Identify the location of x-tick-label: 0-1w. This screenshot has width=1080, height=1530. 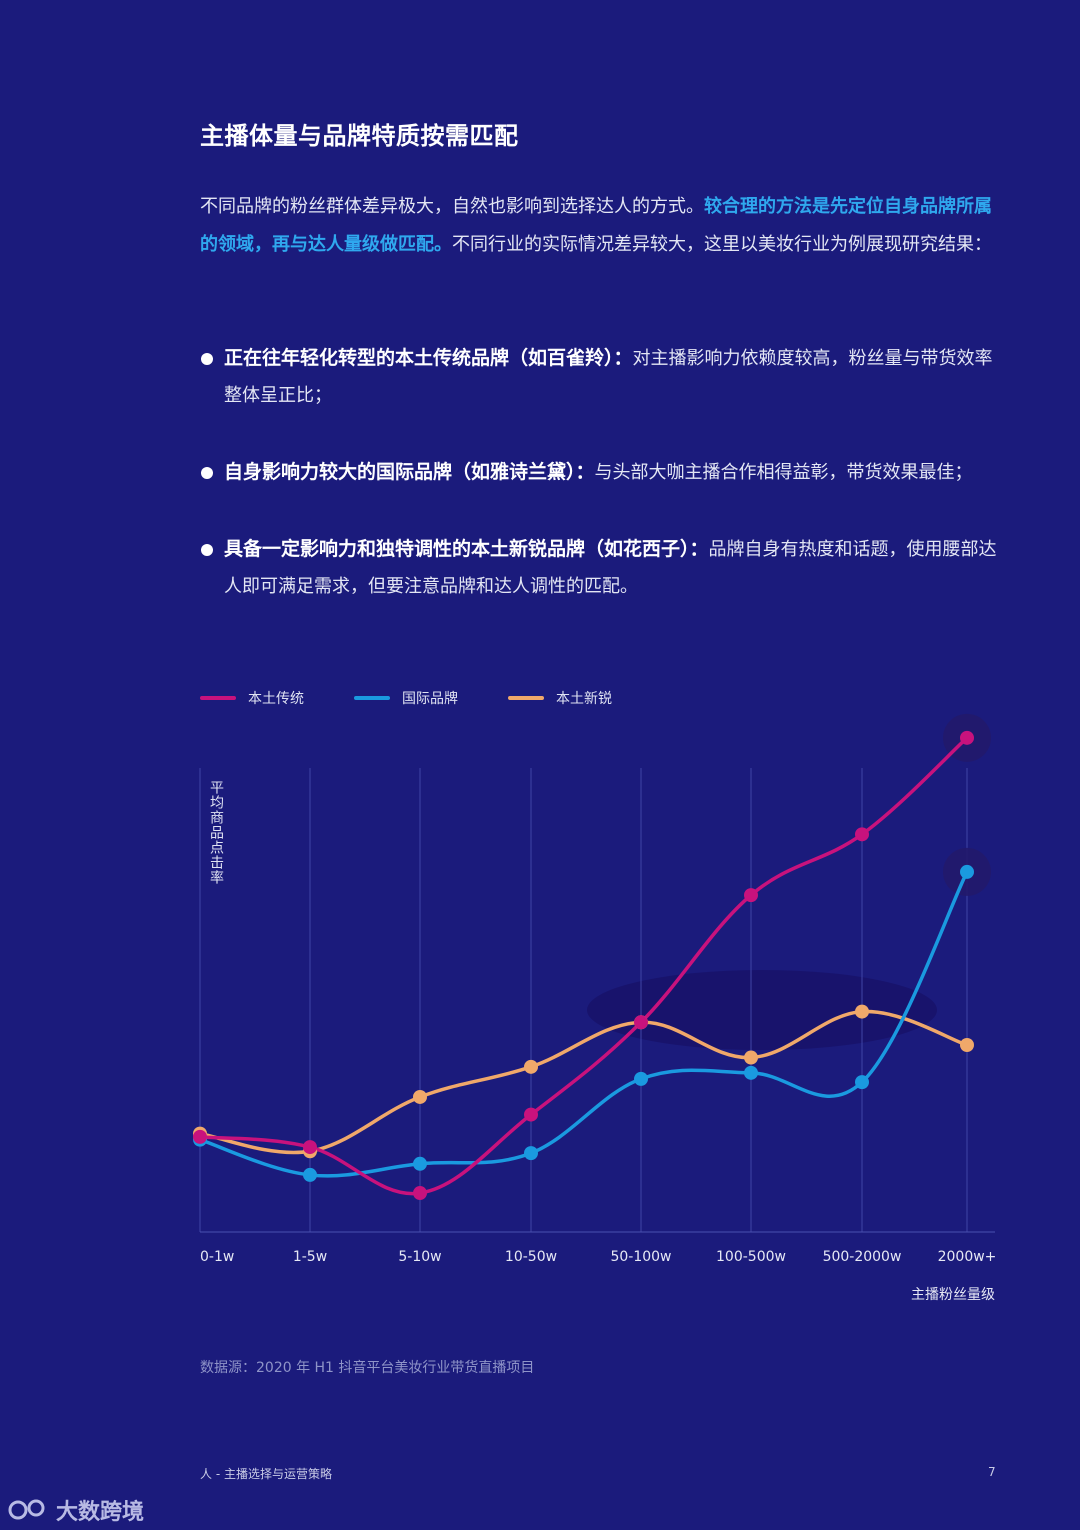
(217, 1257).